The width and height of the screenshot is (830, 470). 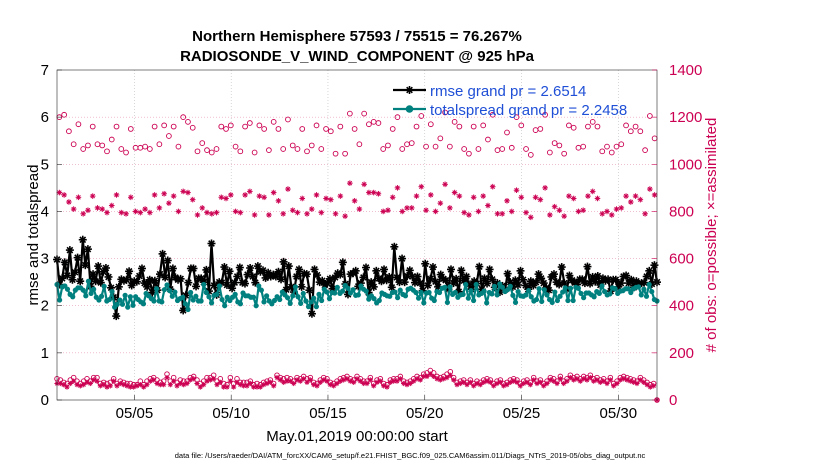 What do you see at coordinates (528, 110) in the screenshot?
I see `legend-spread-label: totalspread grand pr = 2.2458` at bounding box center [528, 110].